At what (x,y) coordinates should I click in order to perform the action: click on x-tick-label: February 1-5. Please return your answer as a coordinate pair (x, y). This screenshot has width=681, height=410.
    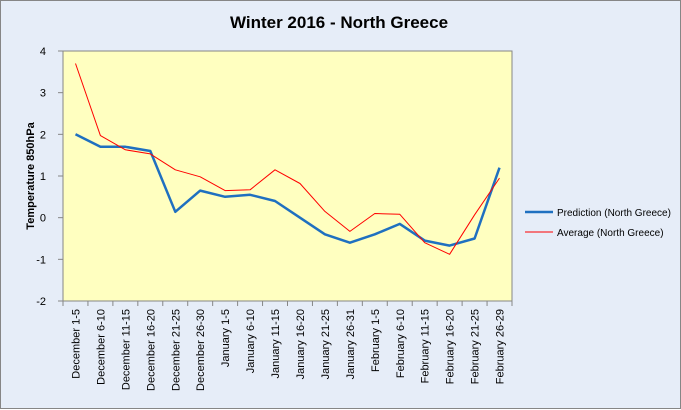
    Looking at the image, I should click on (376, 340).